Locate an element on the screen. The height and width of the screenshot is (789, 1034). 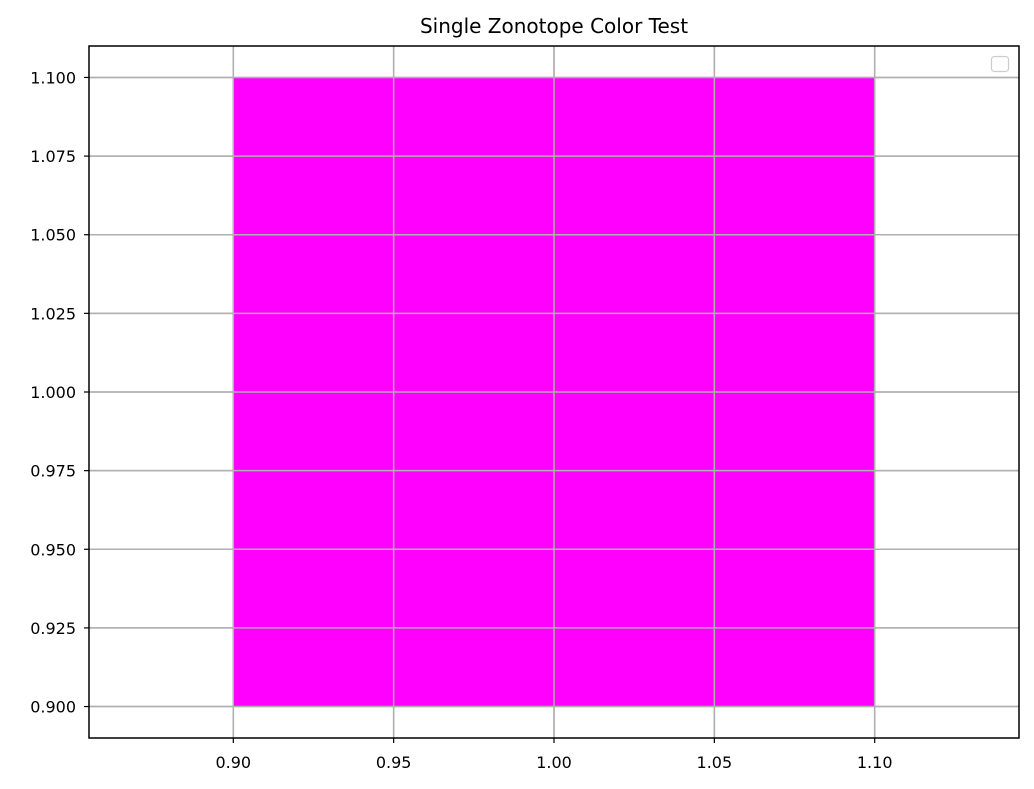
y-tick-label: 1.075 is located at coordinates (53, 156).